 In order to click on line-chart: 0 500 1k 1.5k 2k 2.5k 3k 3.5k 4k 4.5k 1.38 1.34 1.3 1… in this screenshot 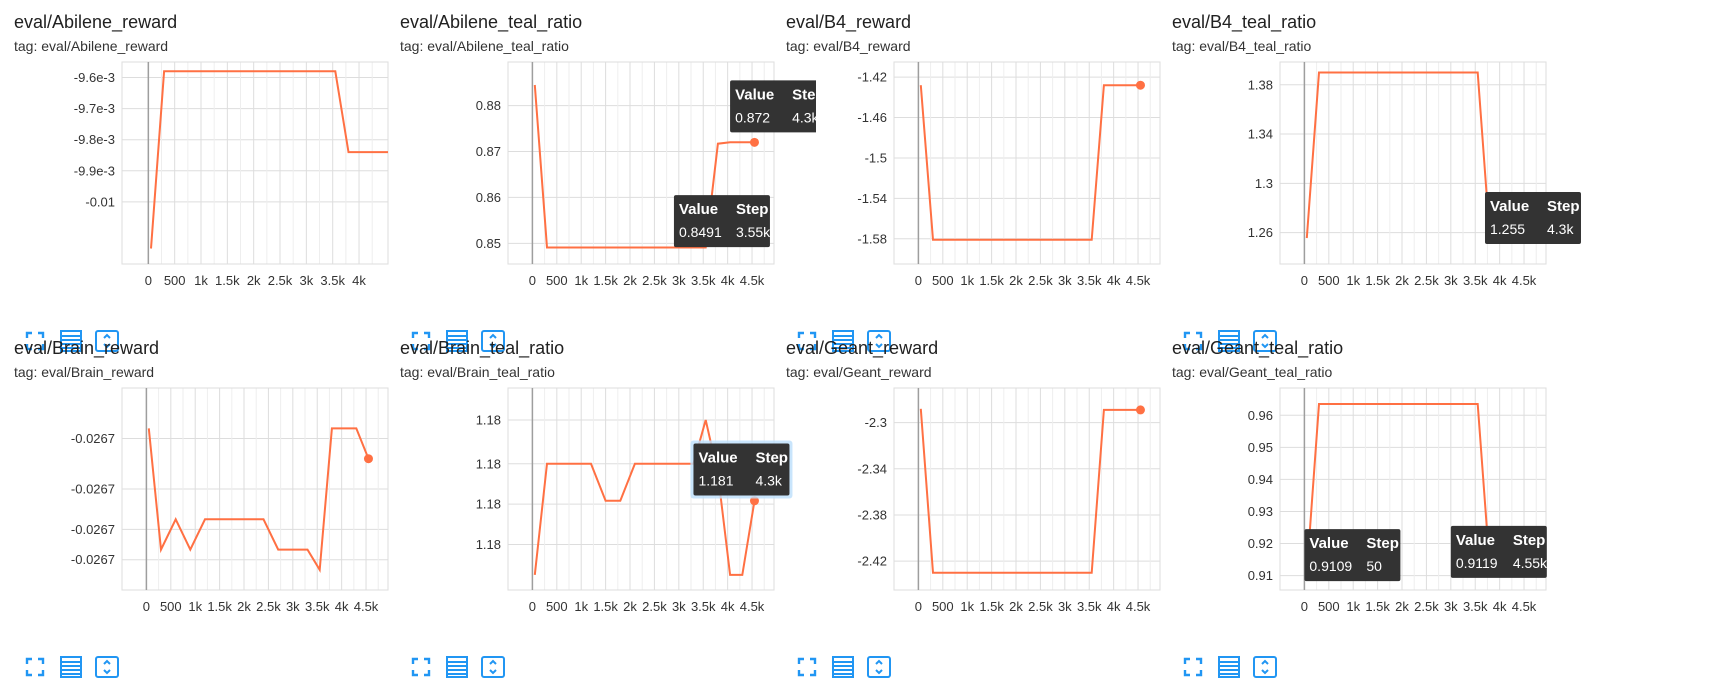, I will do `click(1373, 150)`.